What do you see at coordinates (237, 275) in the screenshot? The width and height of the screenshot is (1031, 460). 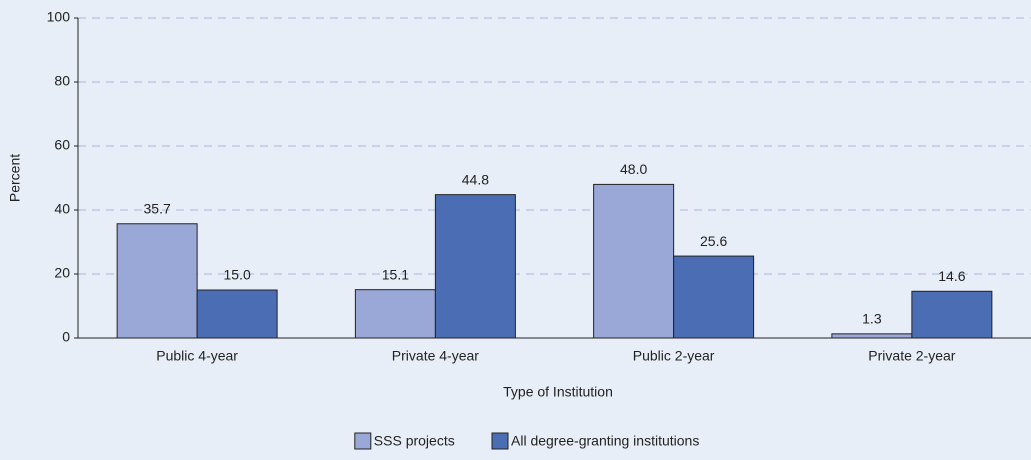 I see `value-label: 15.0` at bounding box center [237, 275].